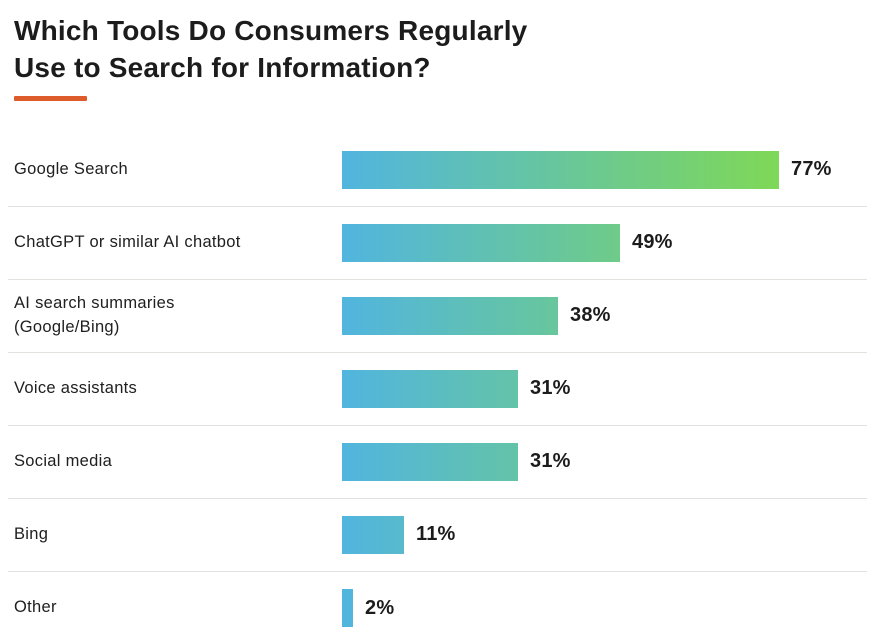 This screenshot has width=884, height=644. I want to click on bar-row: AI search summaries (Google/Bing) 38%, so click(437, 316).